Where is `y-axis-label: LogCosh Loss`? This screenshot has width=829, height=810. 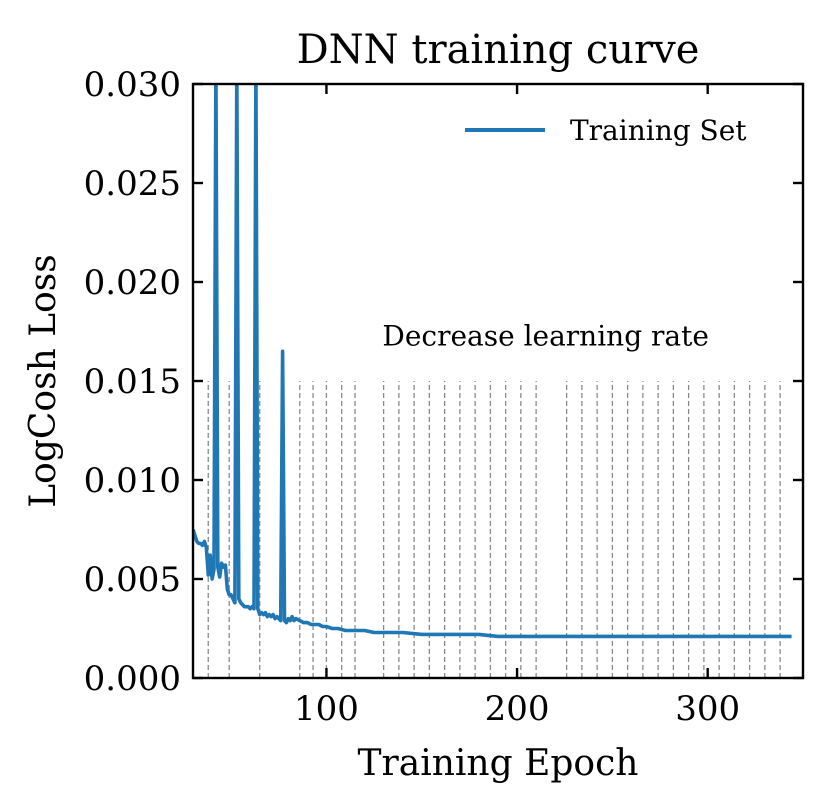 y-axis-label: LogCosh Loss is located at coordinates (43, 380).